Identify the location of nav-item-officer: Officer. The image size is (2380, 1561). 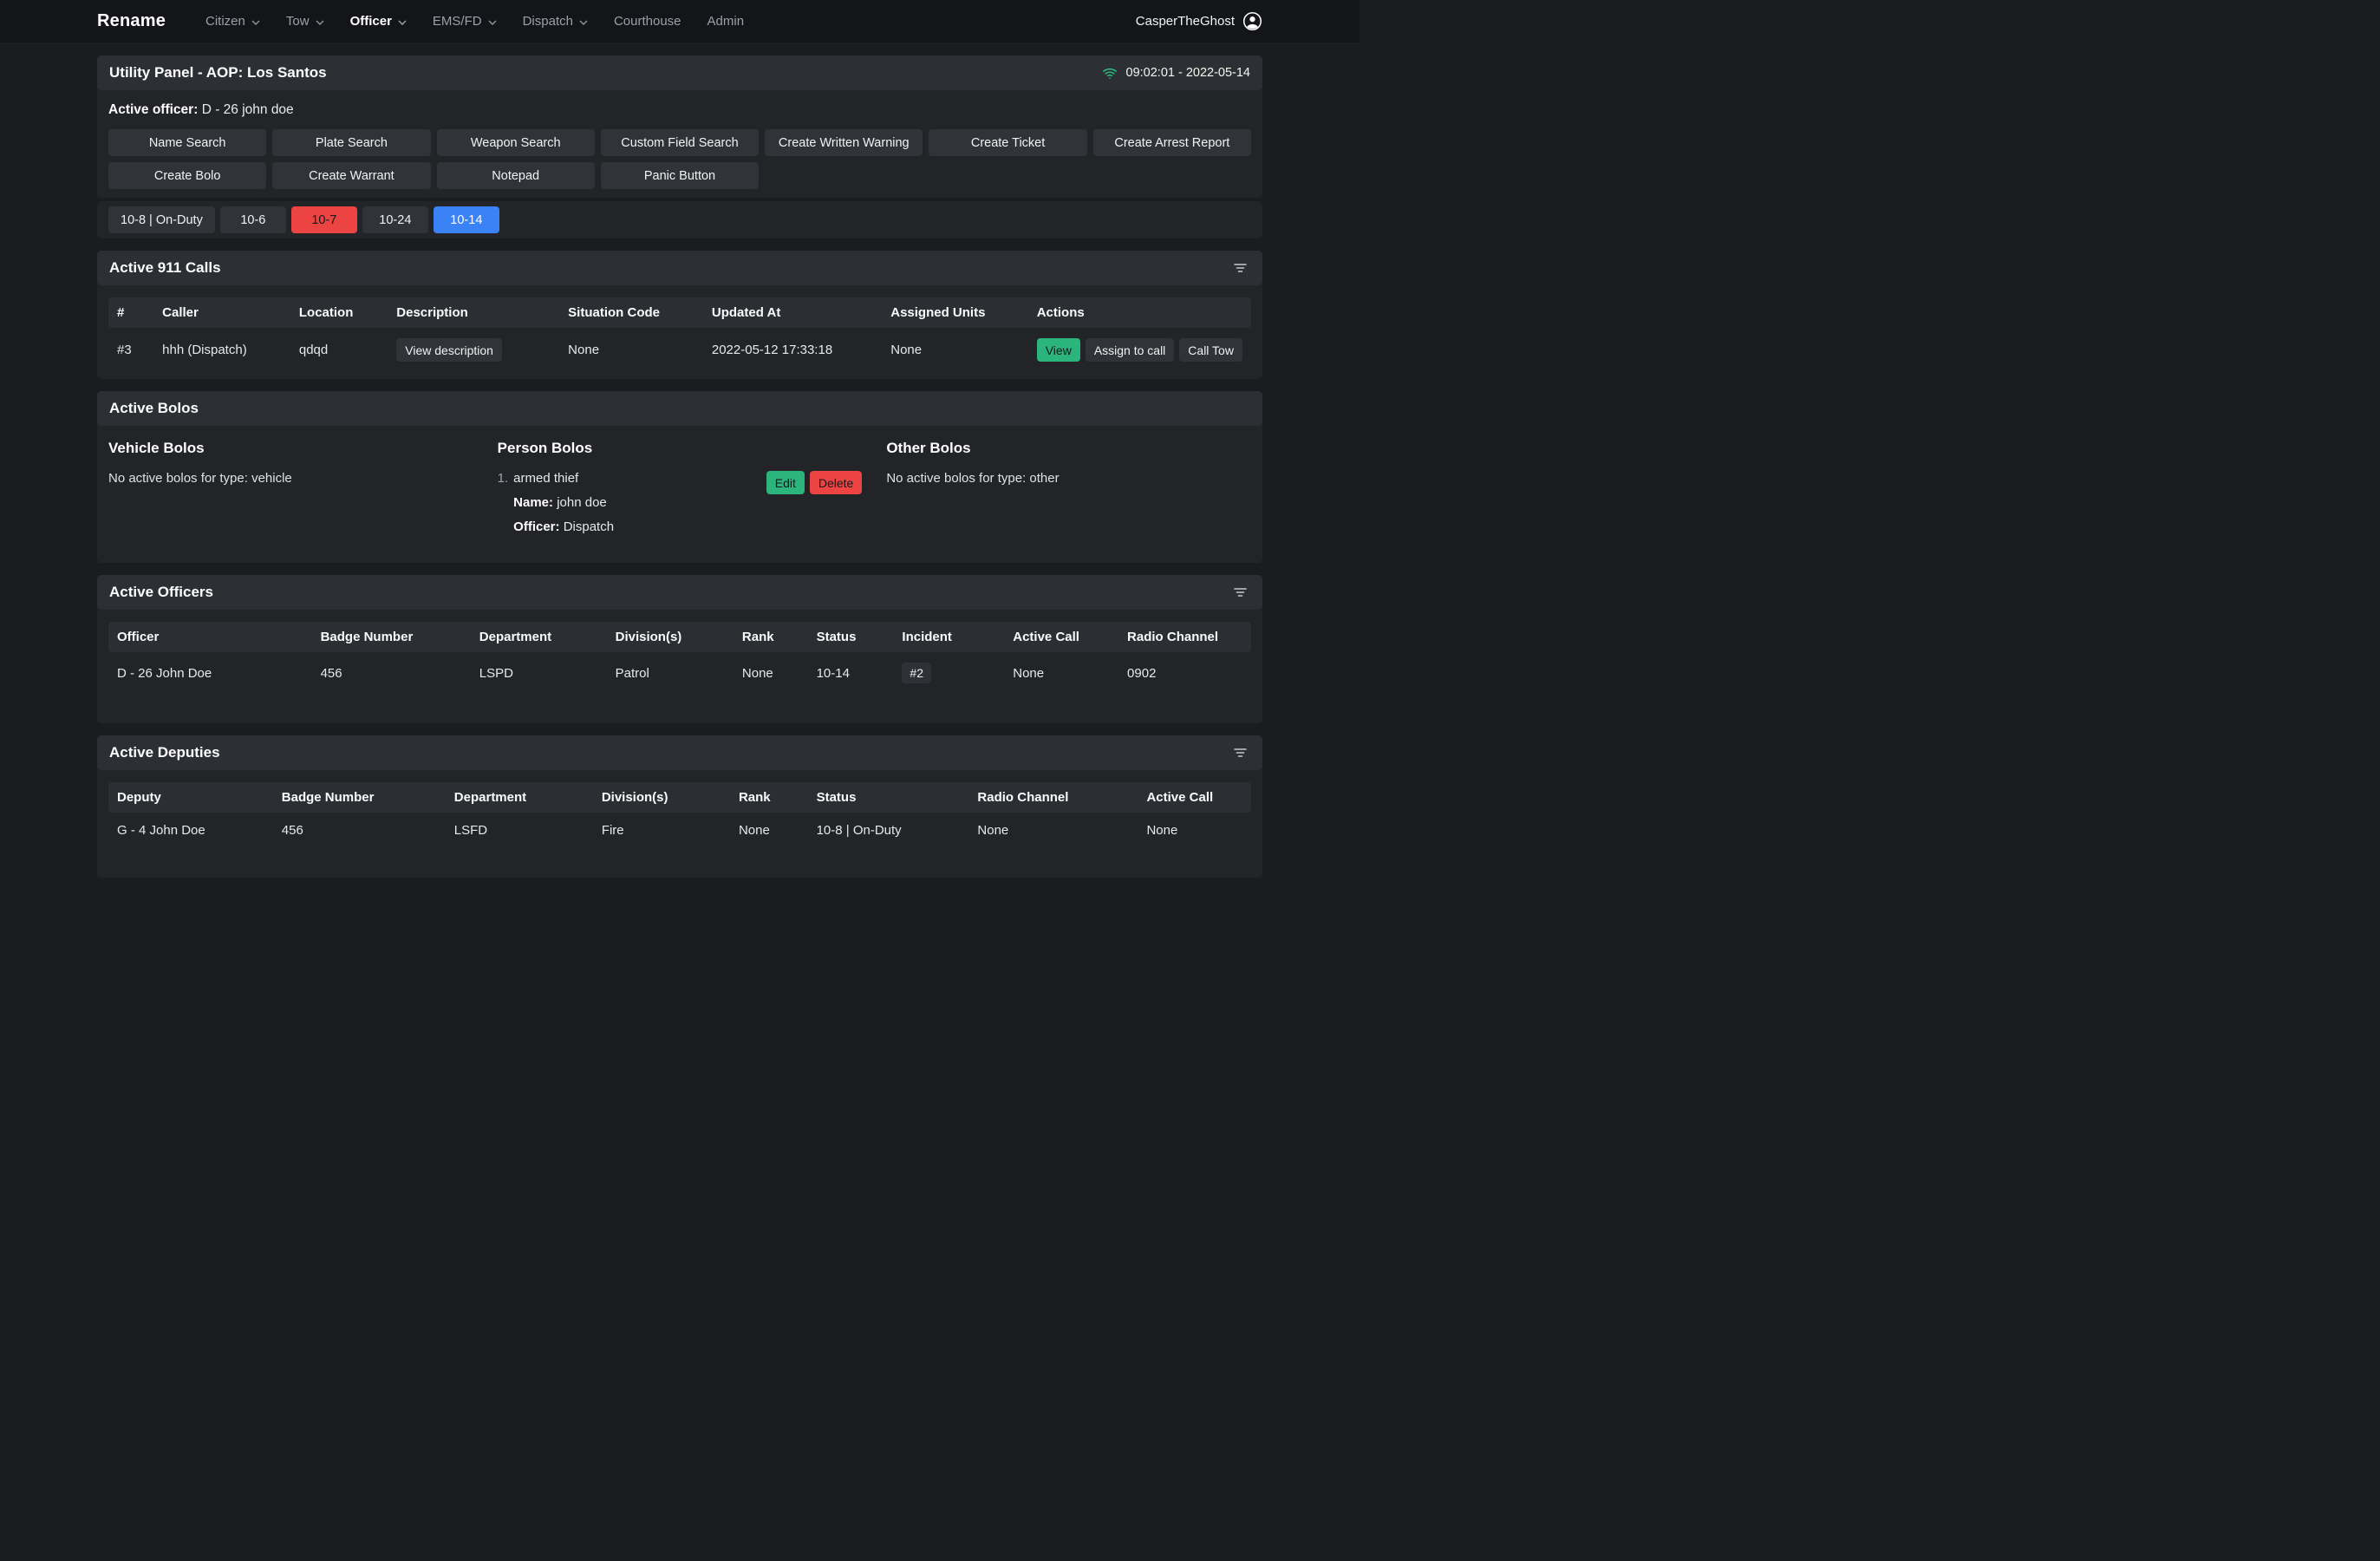
(378, 22).